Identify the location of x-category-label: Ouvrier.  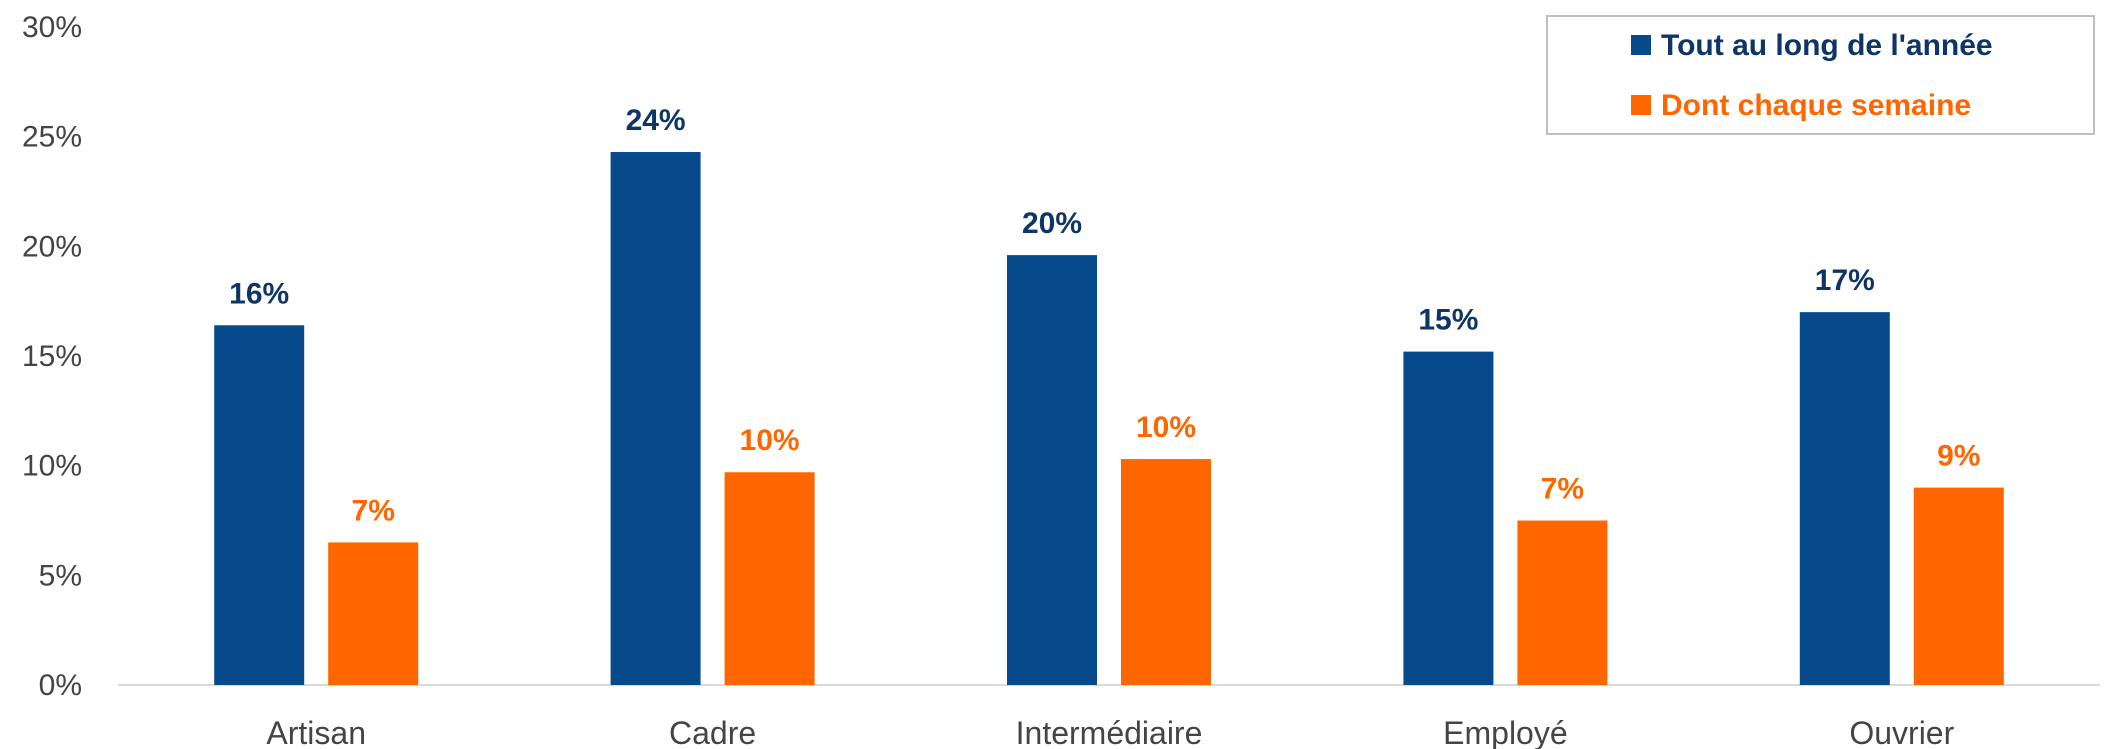
(1901, 732).